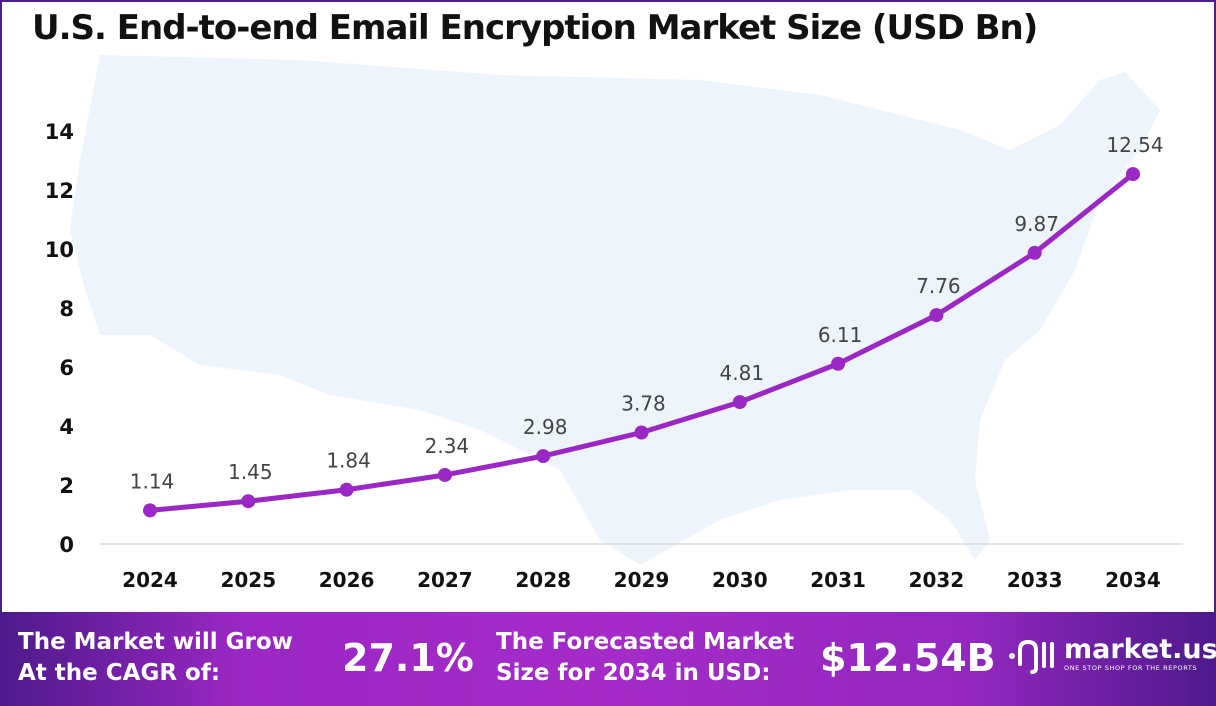 This screenshot has width=1216, height=706. I want to click on x-tick-label: 2025, so click(248, 580).